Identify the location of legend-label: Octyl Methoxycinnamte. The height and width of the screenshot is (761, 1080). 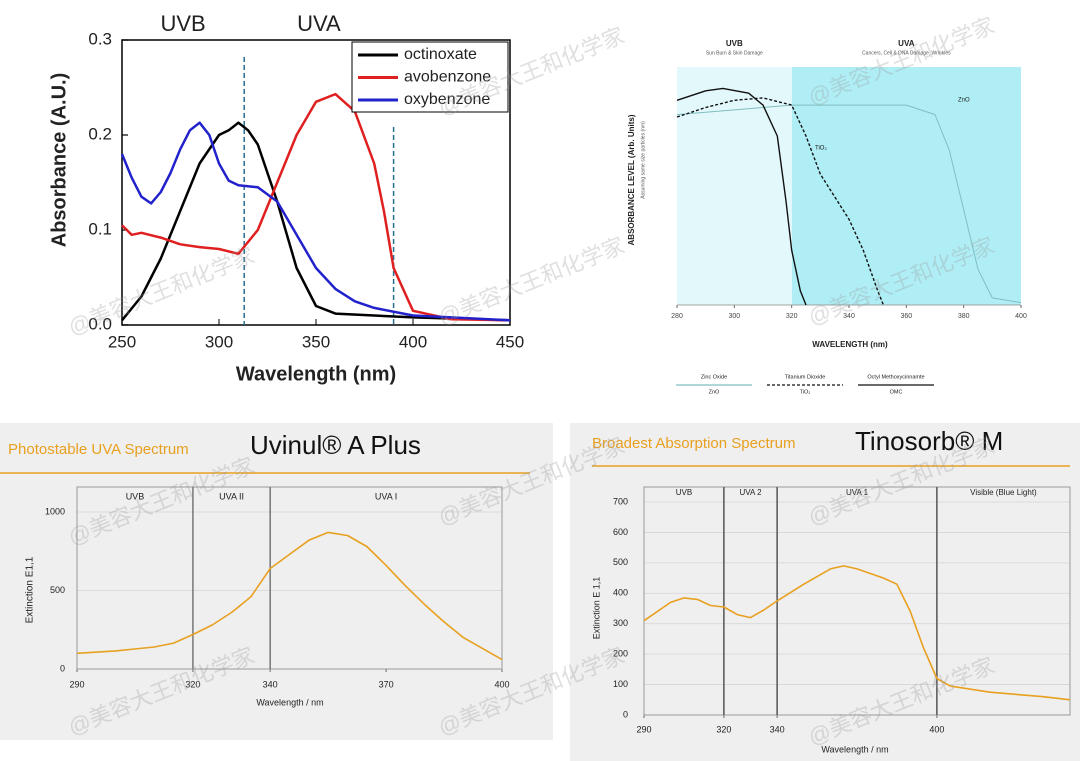
(895, 377).